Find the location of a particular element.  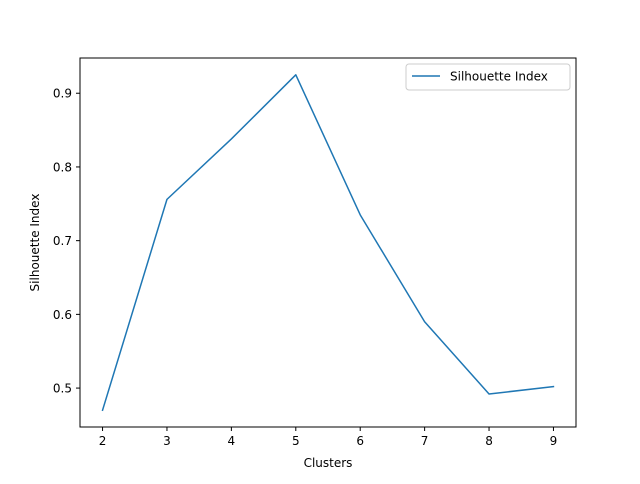

x-tick-label: 9 is located at coordinates (554, 441).